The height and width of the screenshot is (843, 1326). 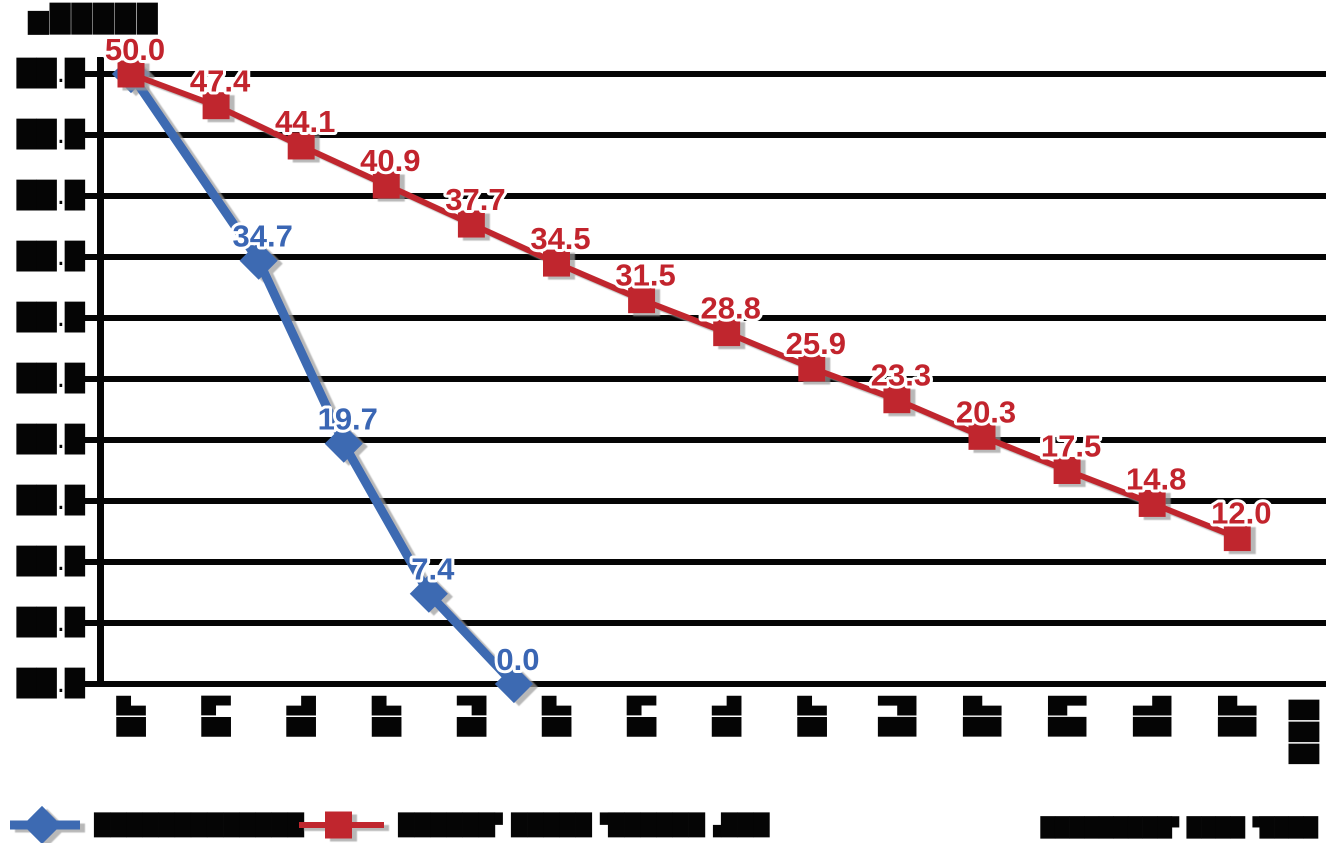 I want to click on red-series-legend-marker, so click(x=338, y=825).